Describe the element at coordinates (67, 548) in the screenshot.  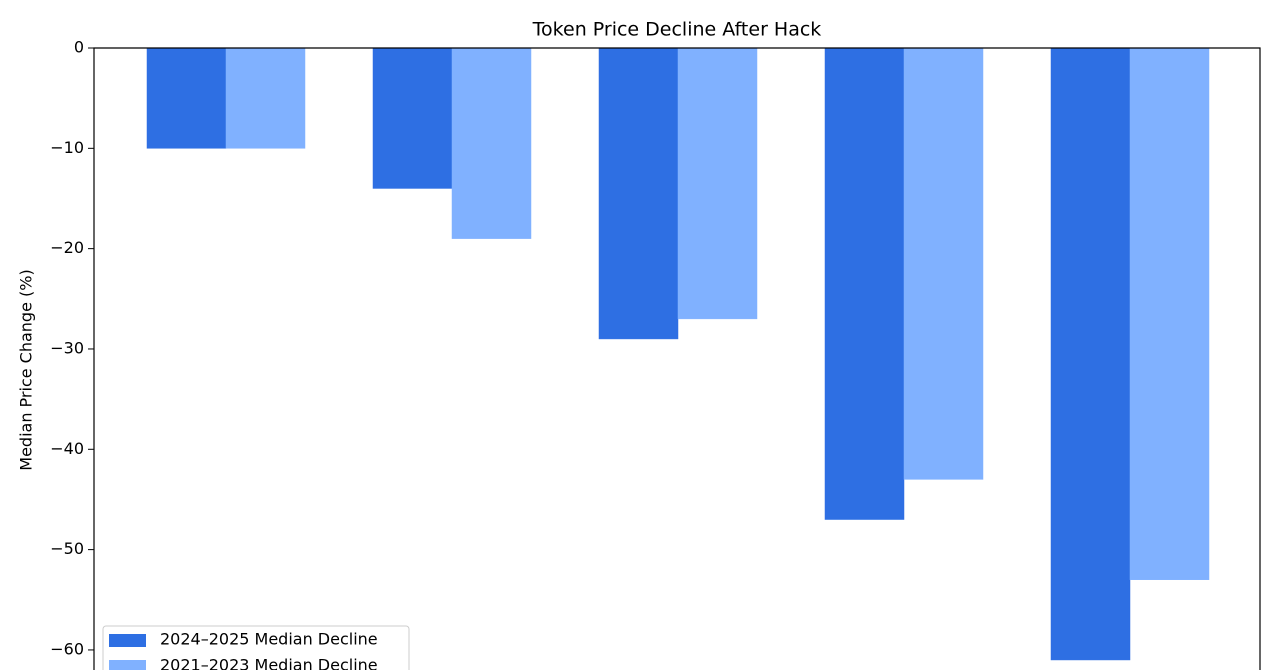
I see `y-tick-label: −50` at that location.